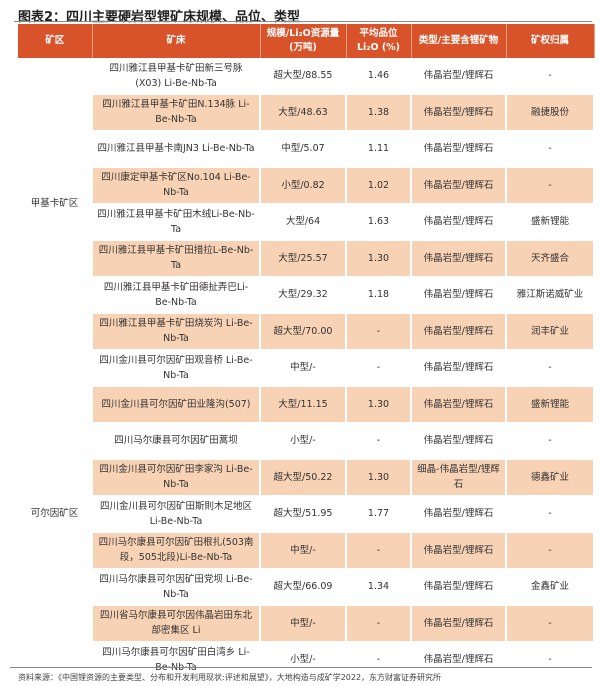  I want to click on deposit-cell: 四川金川县可尔因矿田业隆沟(507), so click(176, 404).